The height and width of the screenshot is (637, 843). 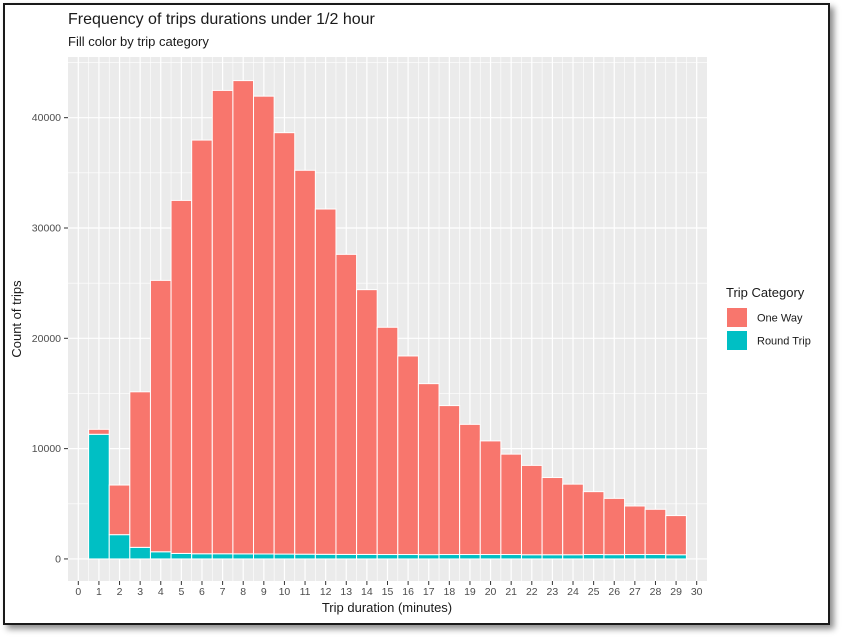 I want to click on x-tick-label: 7, so click(x=223, y=592).